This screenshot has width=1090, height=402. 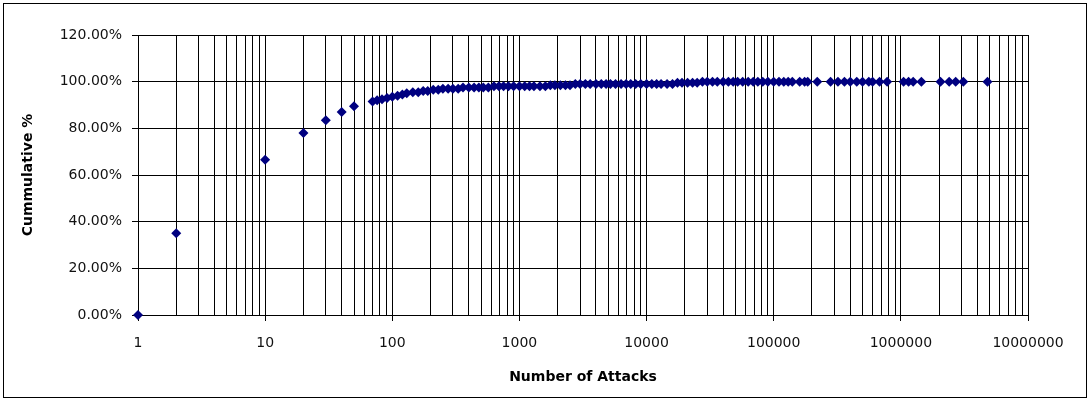 I want to click on x-tick-label: 1000000, so click(x=901, y=342).